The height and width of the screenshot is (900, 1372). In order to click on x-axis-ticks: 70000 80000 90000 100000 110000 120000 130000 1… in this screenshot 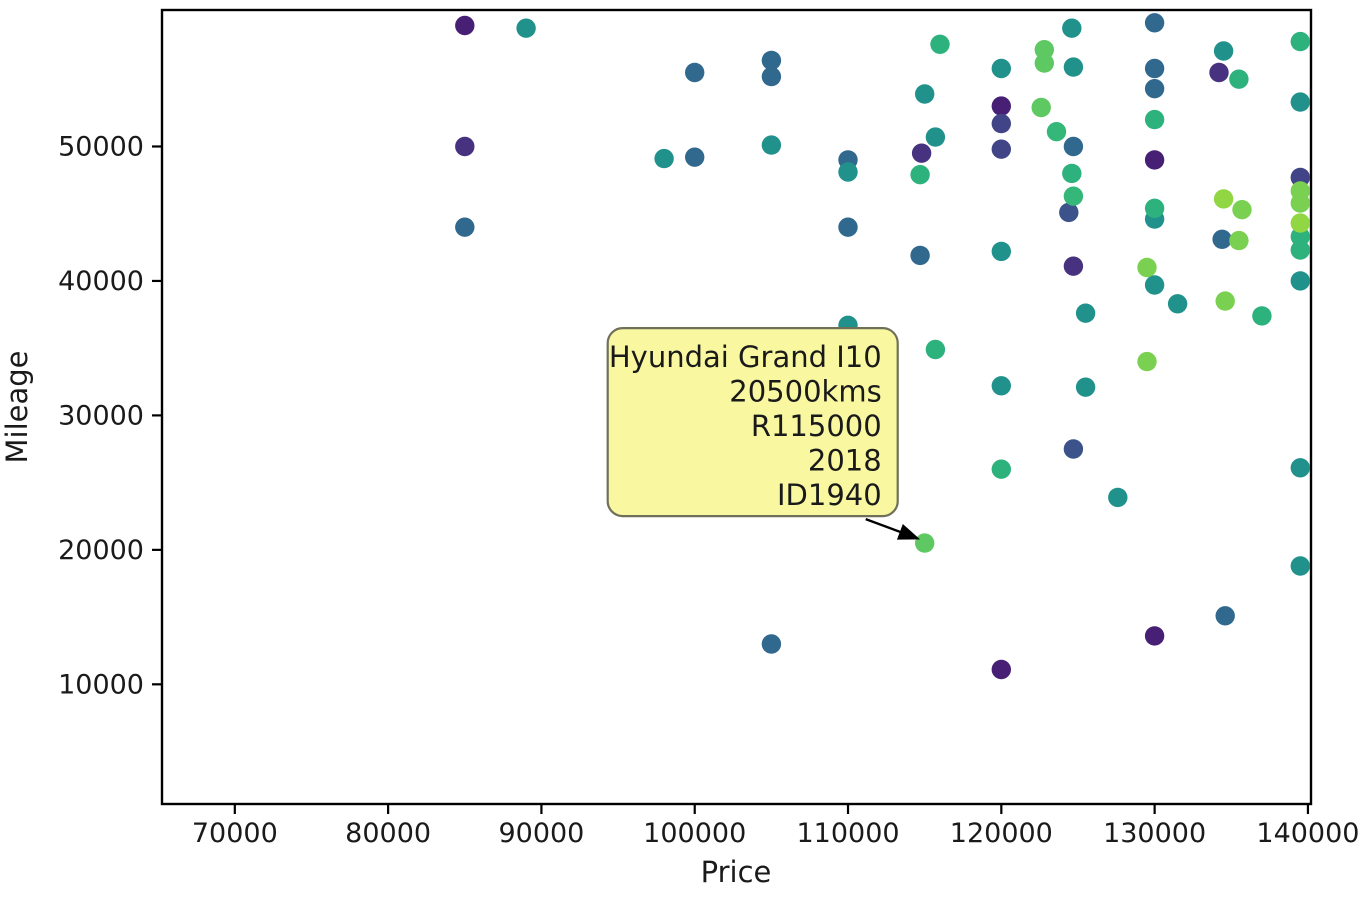, I will do `click(775, 826)`.